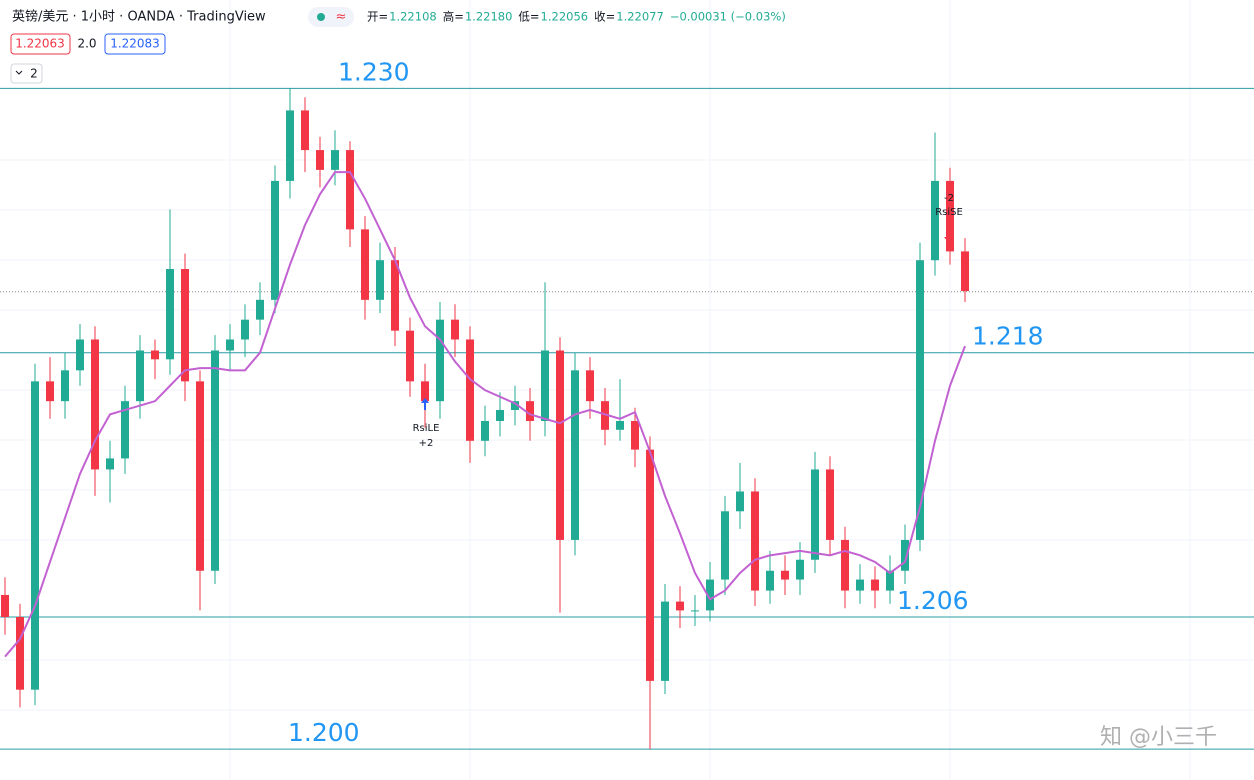 This screenshot has width=1254, height=780. I want to click on ask-price: 1.22083, so click(135, 44).